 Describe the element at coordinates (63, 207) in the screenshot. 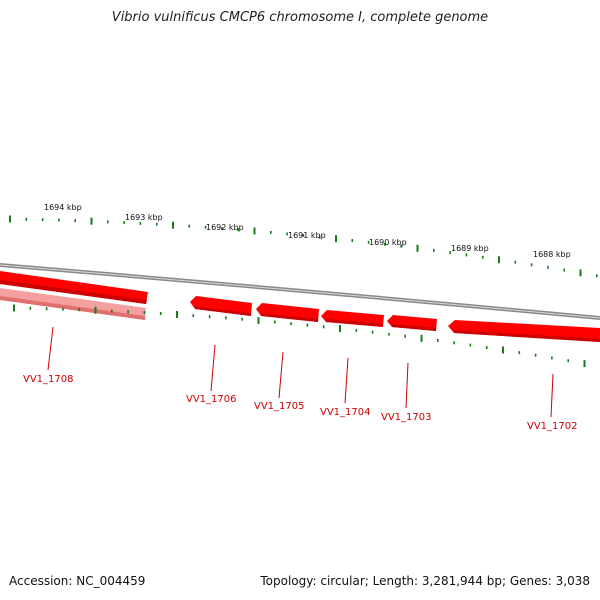

I see `kbp-label: 1694 kbp` at that location.